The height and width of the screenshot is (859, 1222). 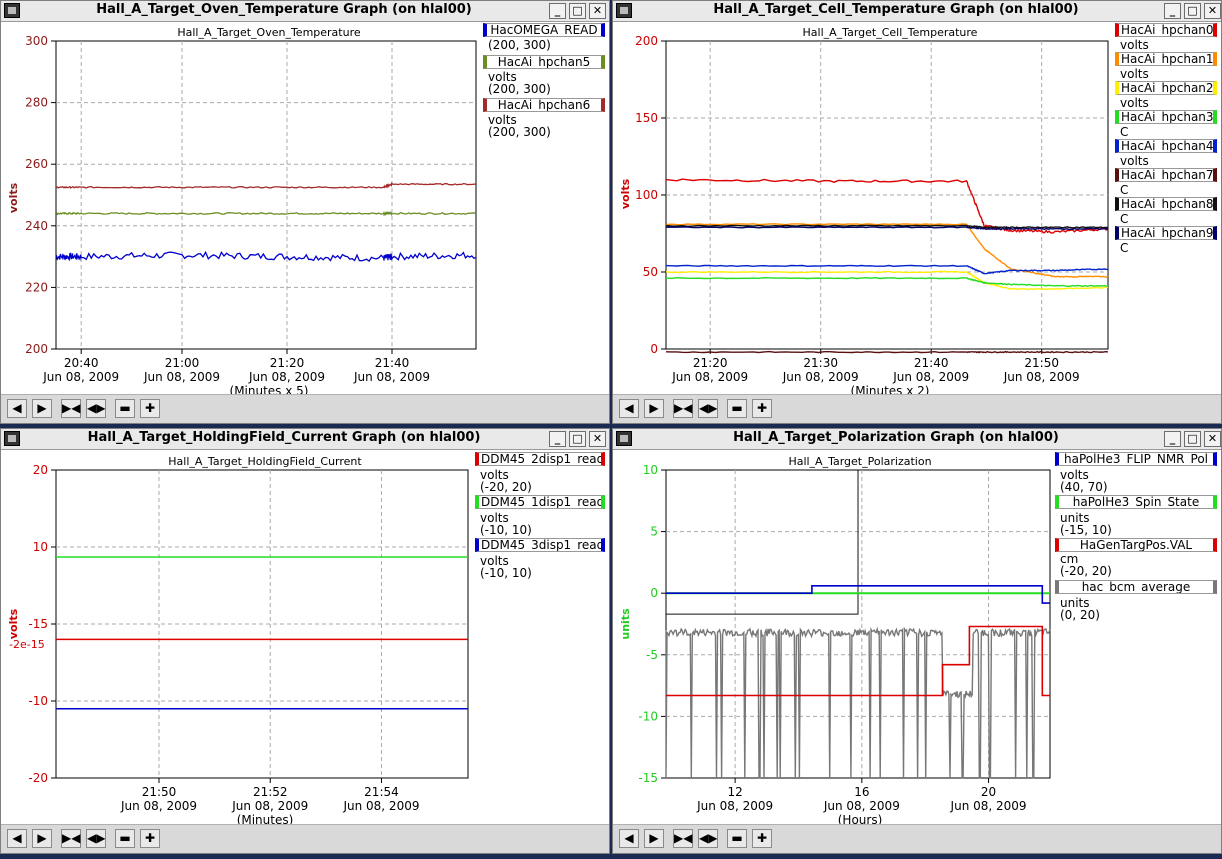 What do you see at coordinates (654, 593) in the screenshot?
I see `y-tick-label: 0` at bounding box center [654, 593].